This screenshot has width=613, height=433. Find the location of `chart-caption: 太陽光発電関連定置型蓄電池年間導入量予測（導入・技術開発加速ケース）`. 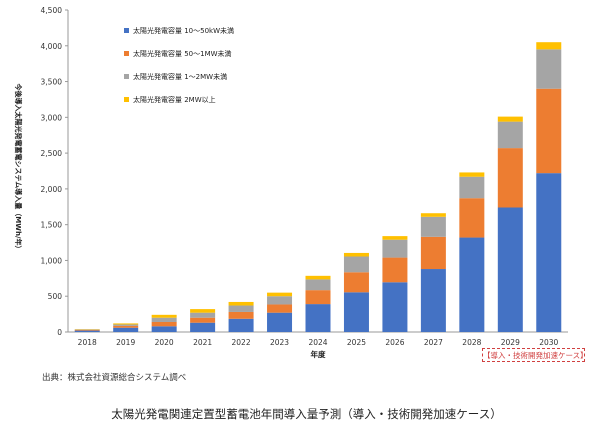

chart-caption: 太陽光発電関連定置型蓄電池年間導入量予測（導入・技術開発加速ケース） is located at coordinates (306, 414).